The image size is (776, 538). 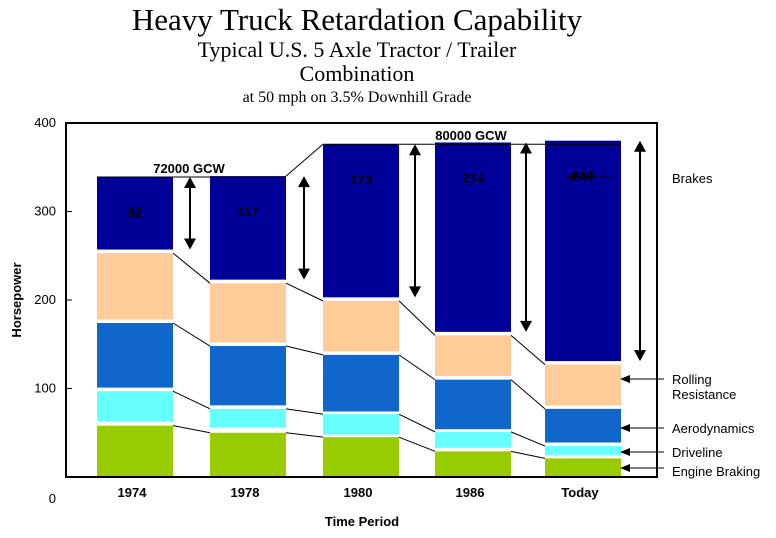 What do you see at coordinates (625, 452) in the screenshot?
I see `legend-arrowhead-driveline` at bounding box center [625, 452].